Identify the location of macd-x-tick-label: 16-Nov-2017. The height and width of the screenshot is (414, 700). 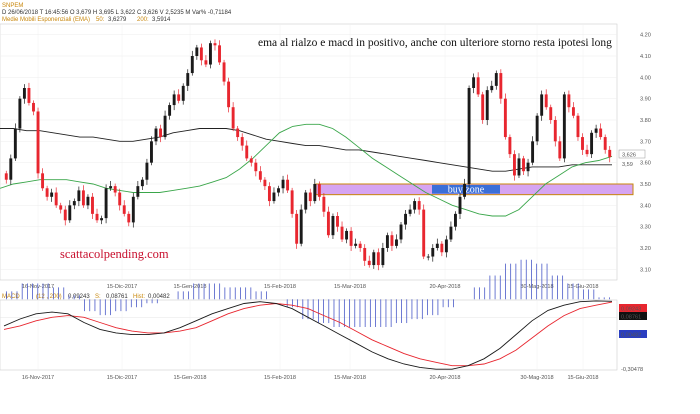
(38, 378).